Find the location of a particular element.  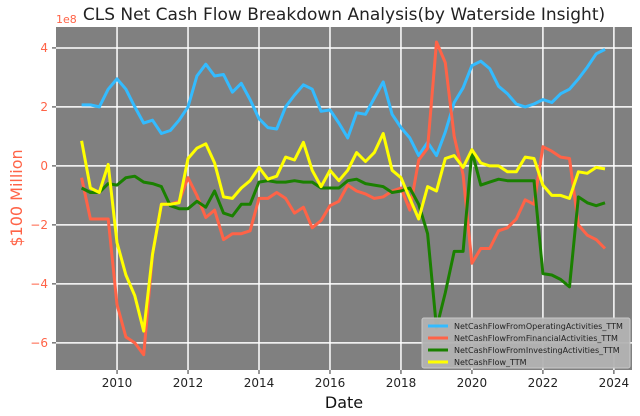

y-tick-label: −6 is located at coordinates (39, 343).